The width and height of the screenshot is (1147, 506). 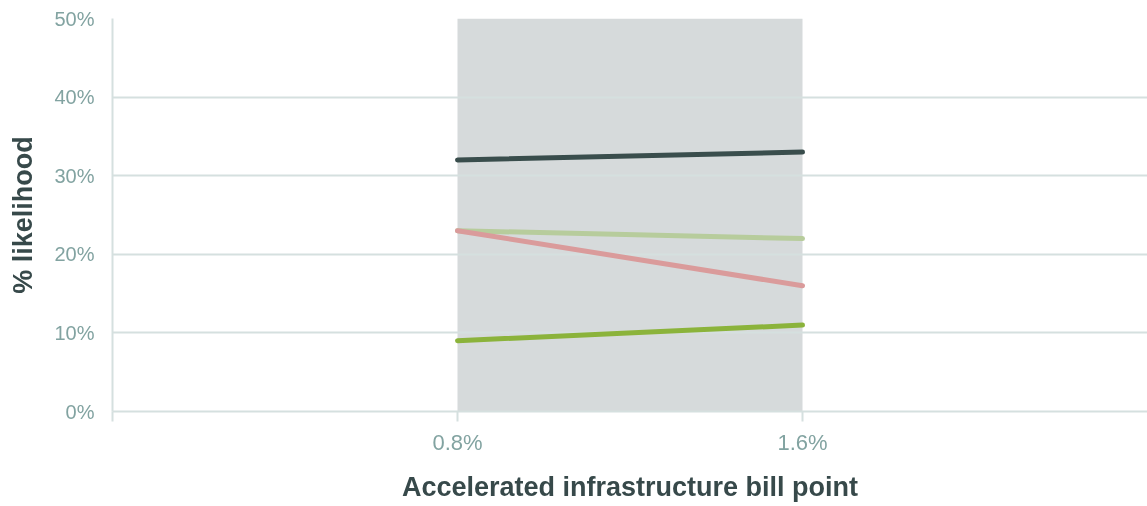 I want to click on y-tick-label: 10%, so click(x=74, y=332).